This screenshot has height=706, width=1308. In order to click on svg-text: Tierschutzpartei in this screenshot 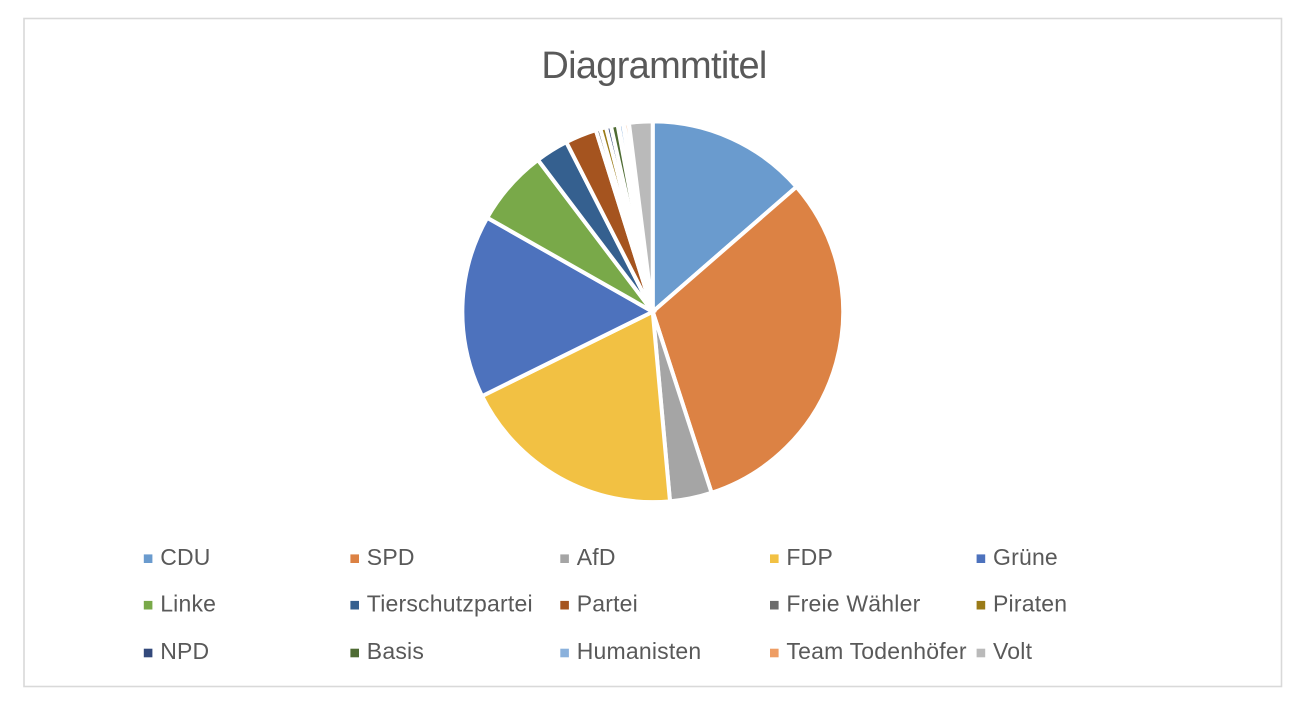, I will do `click(450, 603)`.